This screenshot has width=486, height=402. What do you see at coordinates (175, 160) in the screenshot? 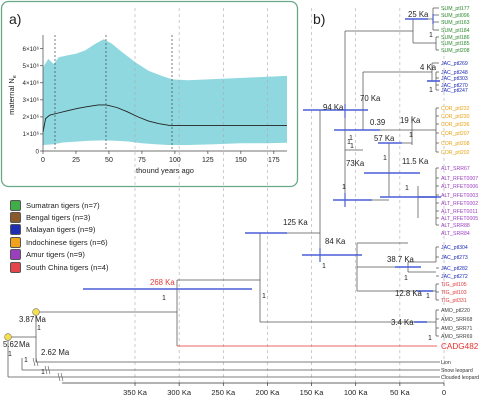
I see `a-xtick-label: 100` at bounding box center [175, 160].